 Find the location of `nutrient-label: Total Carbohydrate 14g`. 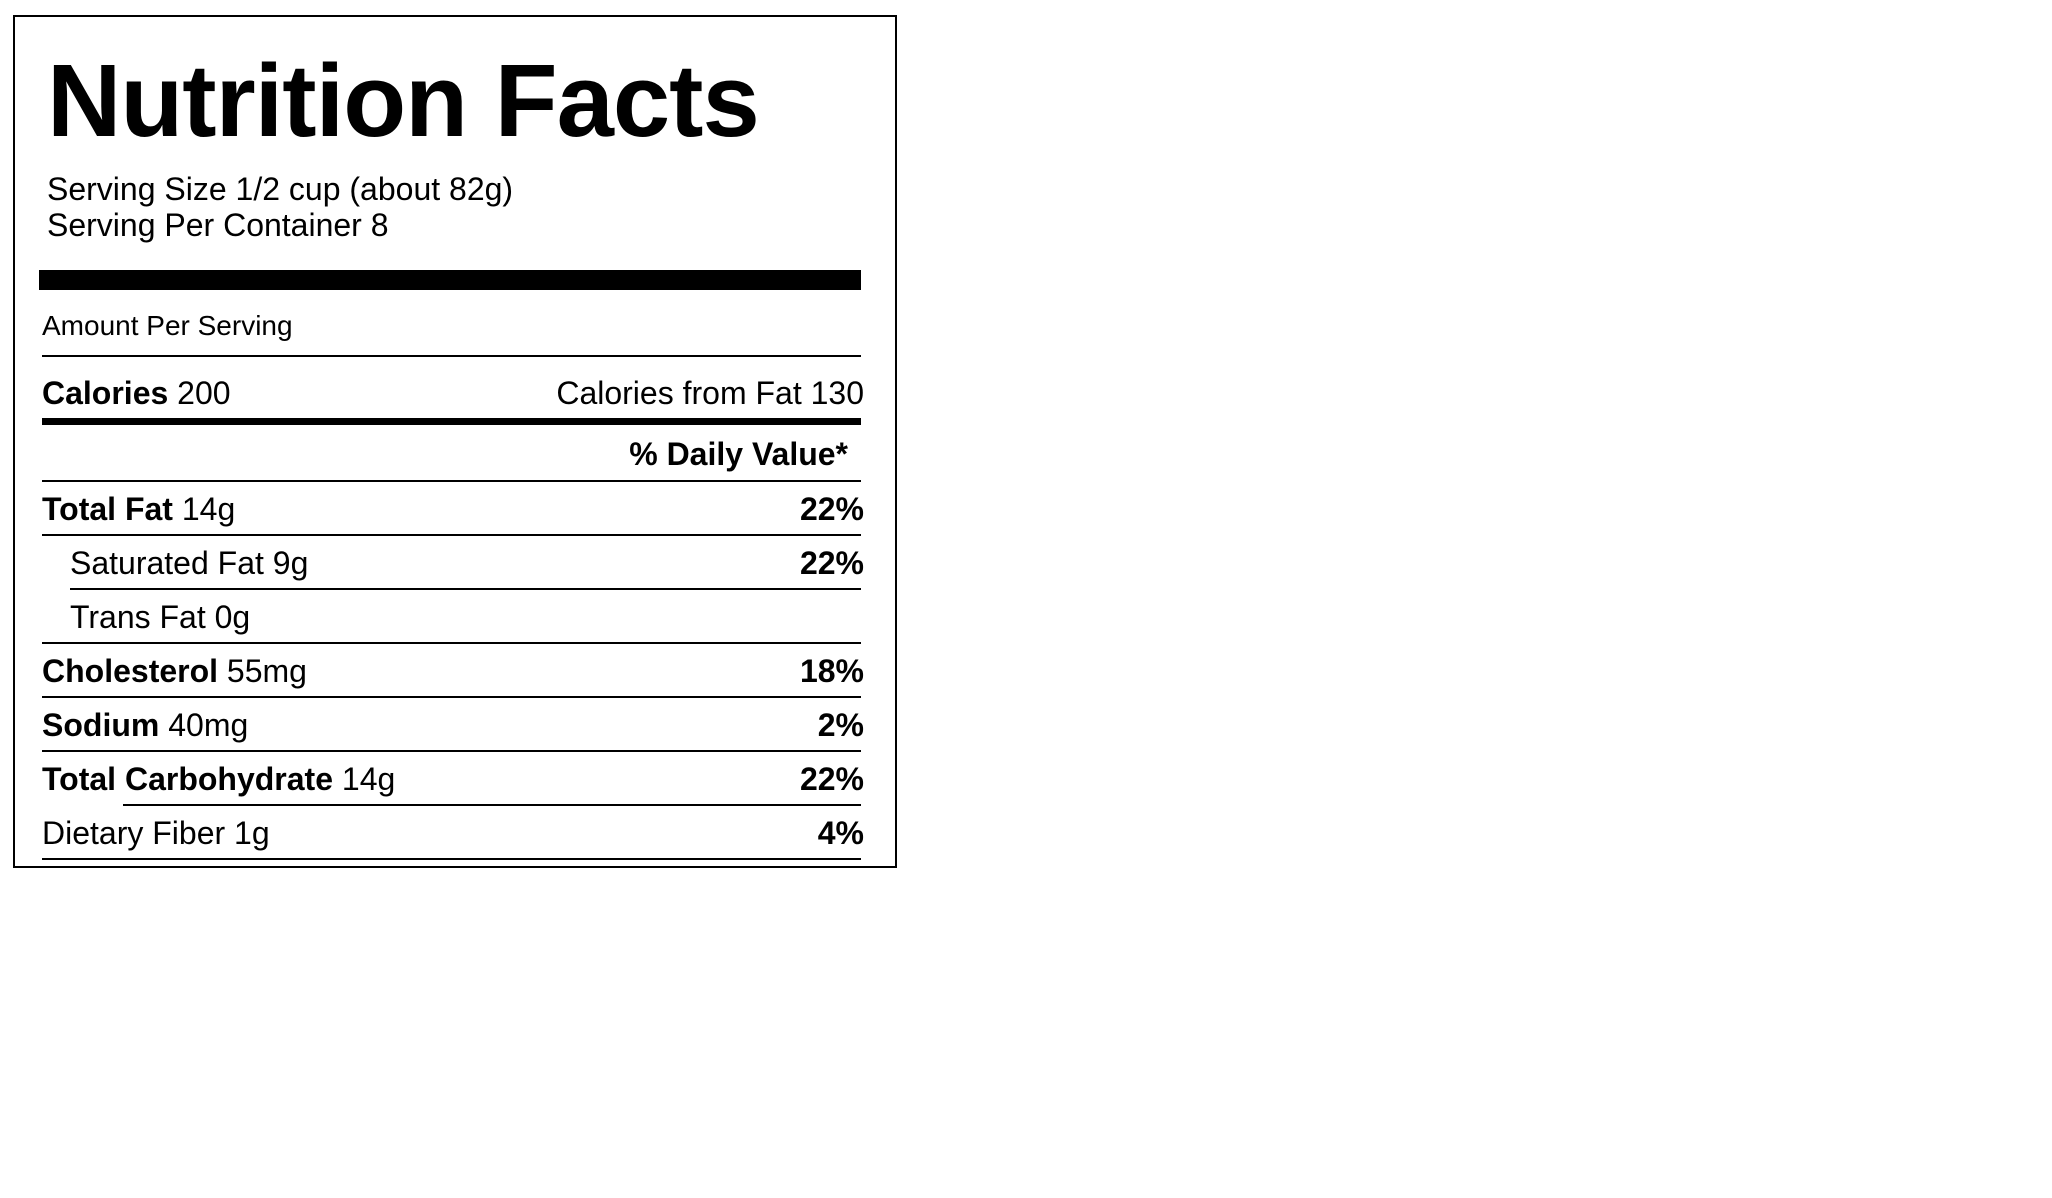

nutrient-label: Total Carbohydrate 14g is located at coordinates (218, 779).